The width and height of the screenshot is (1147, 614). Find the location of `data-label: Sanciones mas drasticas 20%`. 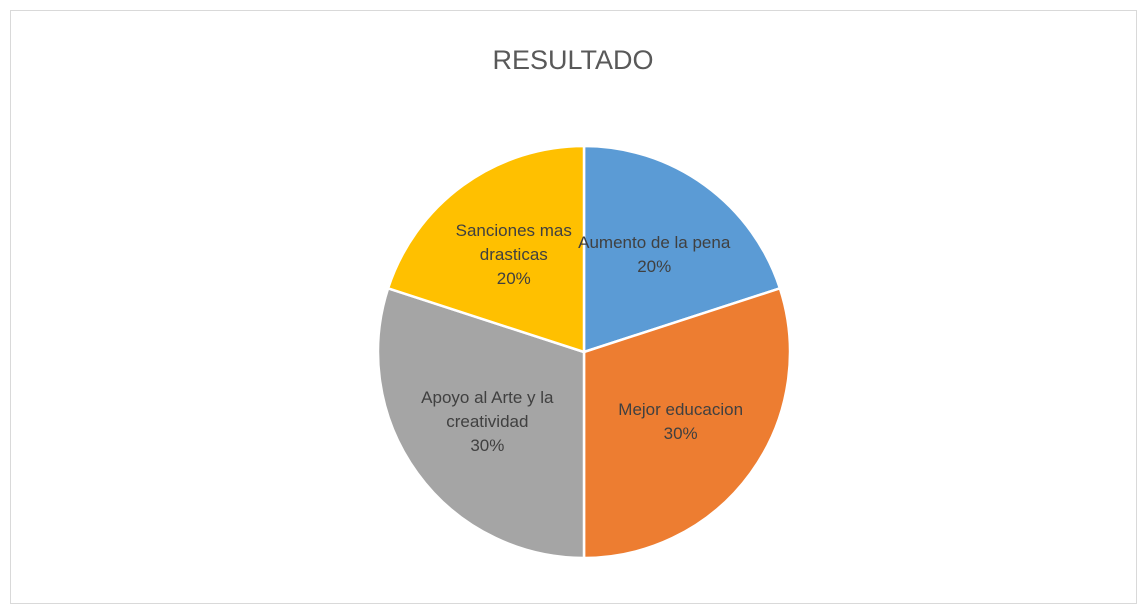

data-label: Sanciones mas drasticas 20% is located at coordinates (514, 255).